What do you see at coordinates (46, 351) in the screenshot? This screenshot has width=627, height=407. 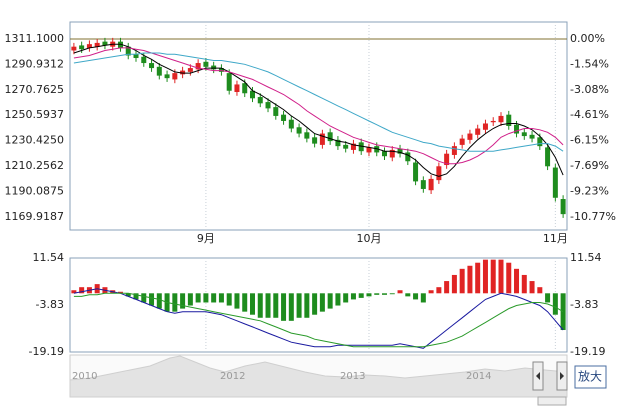 I see `y-tick-label: -19.19` at bounding box center [46, 351].